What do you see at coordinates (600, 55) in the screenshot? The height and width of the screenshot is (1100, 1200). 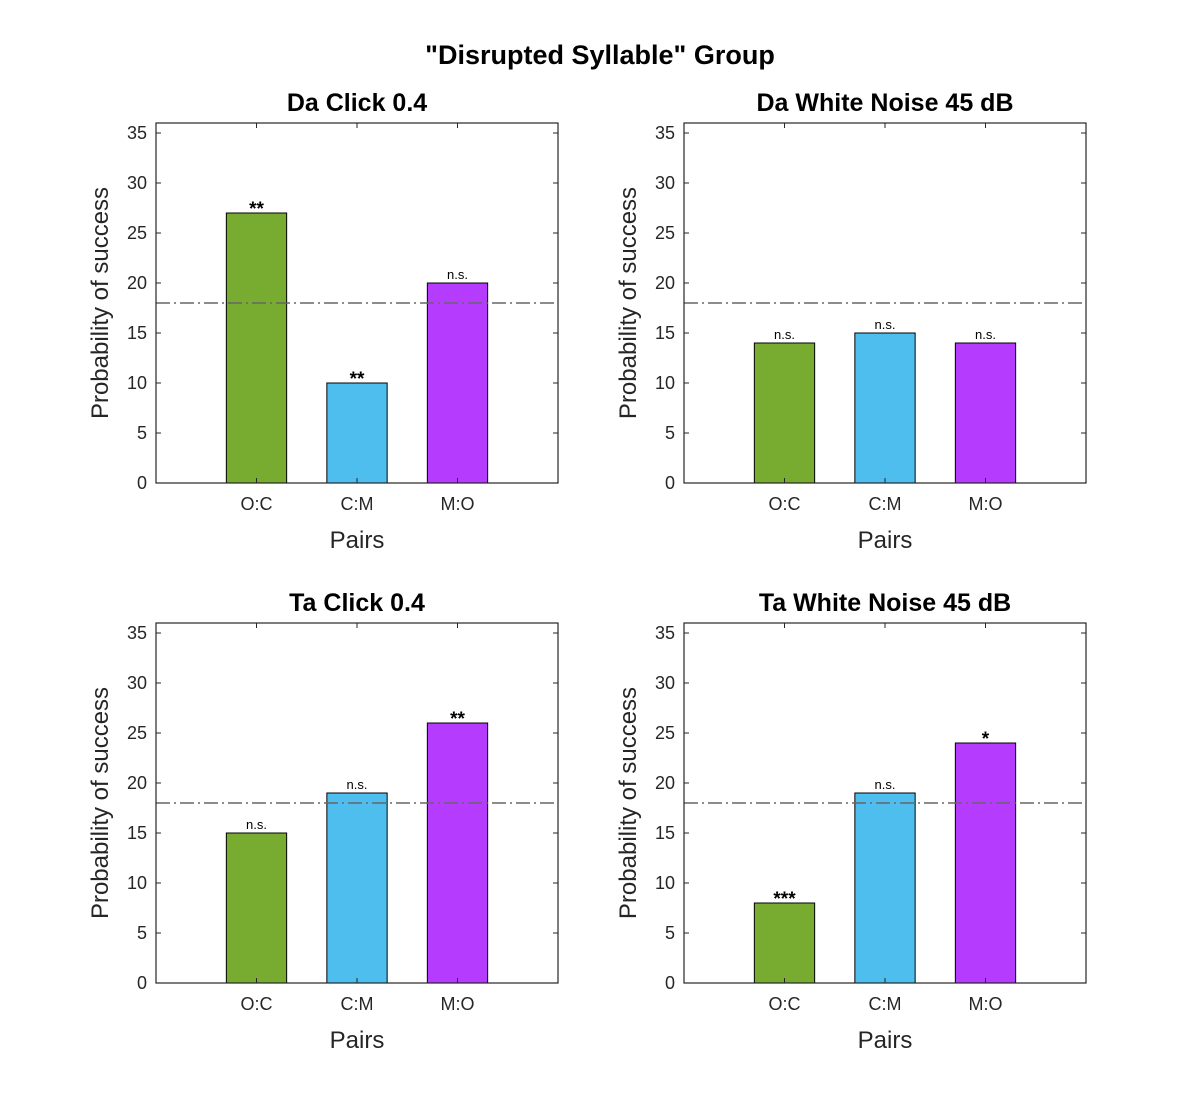 I see `figure-title: "Disrupted Syllable" Group` at bounding box center [600, 55].